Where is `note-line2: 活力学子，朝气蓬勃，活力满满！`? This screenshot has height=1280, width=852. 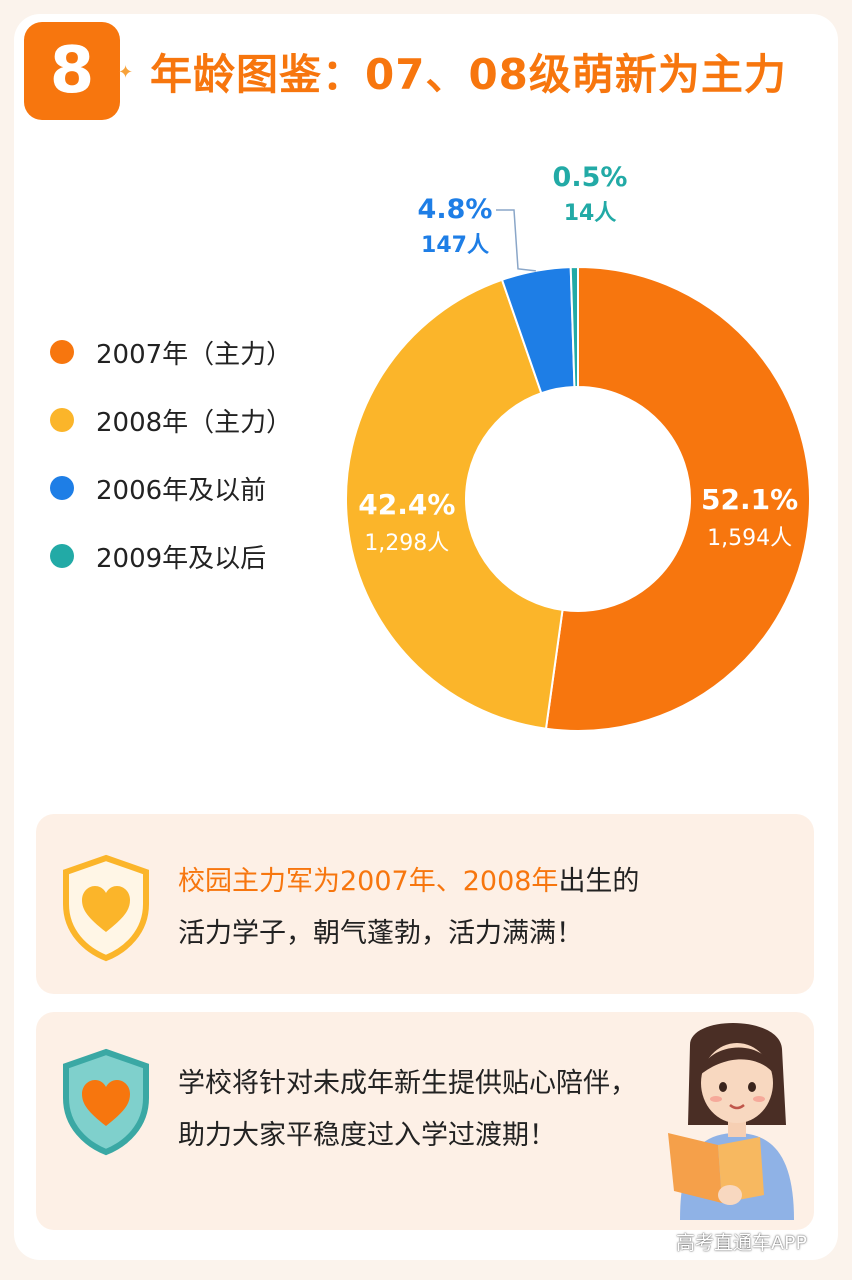 note-line2: 活力学子，朝气蓬勃，活力满满！ is located at coordinates (380, 933).